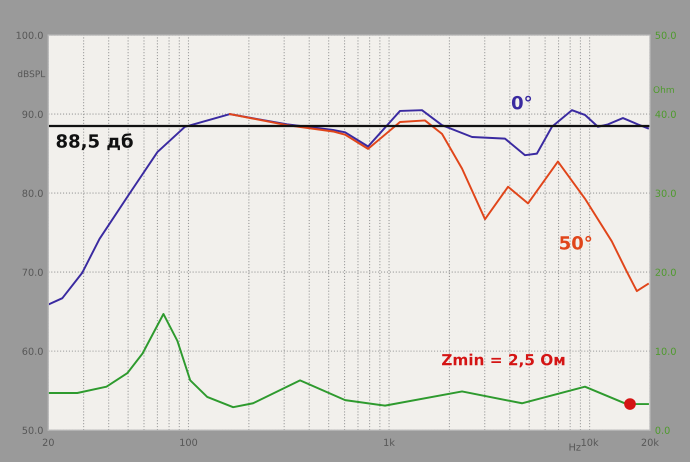 The image size is (690, 462). Describe the element at coordinates (575, 447) in the screenshot. I see `x-axis-title: Hz` at that location.